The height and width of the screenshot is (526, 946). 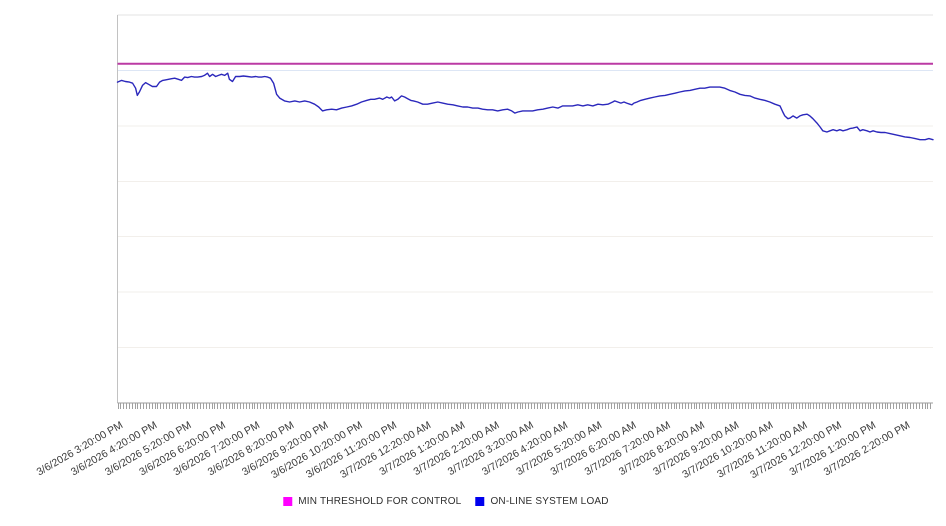 What do you see at coordinates (549, 501) in the screenshot?
I see `legend-label-system-load: ON-LINE SYSTEM LOAD` at bounding box center [549, 501].